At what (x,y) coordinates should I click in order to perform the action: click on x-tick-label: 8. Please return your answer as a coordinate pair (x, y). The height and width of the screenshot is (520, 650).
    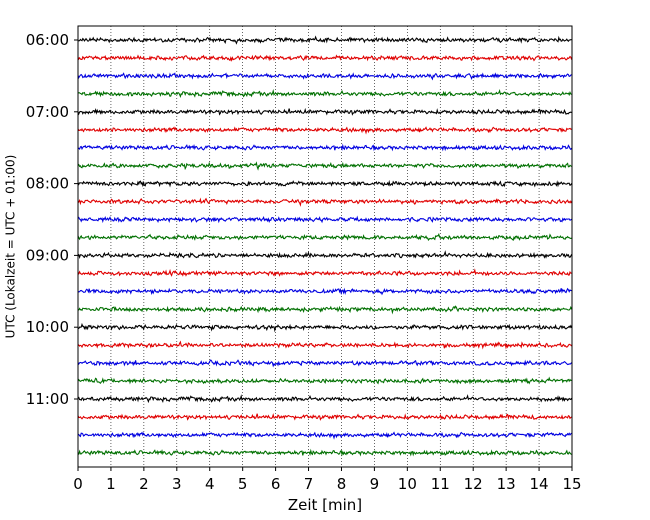
    Looking at the image, I should click on (342, 484).